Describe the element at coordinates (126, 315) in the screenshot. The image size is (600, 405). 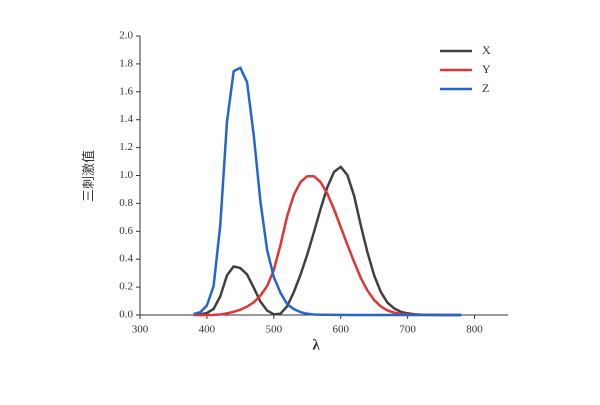
I see `y-tick-label: 0.0` at that location.